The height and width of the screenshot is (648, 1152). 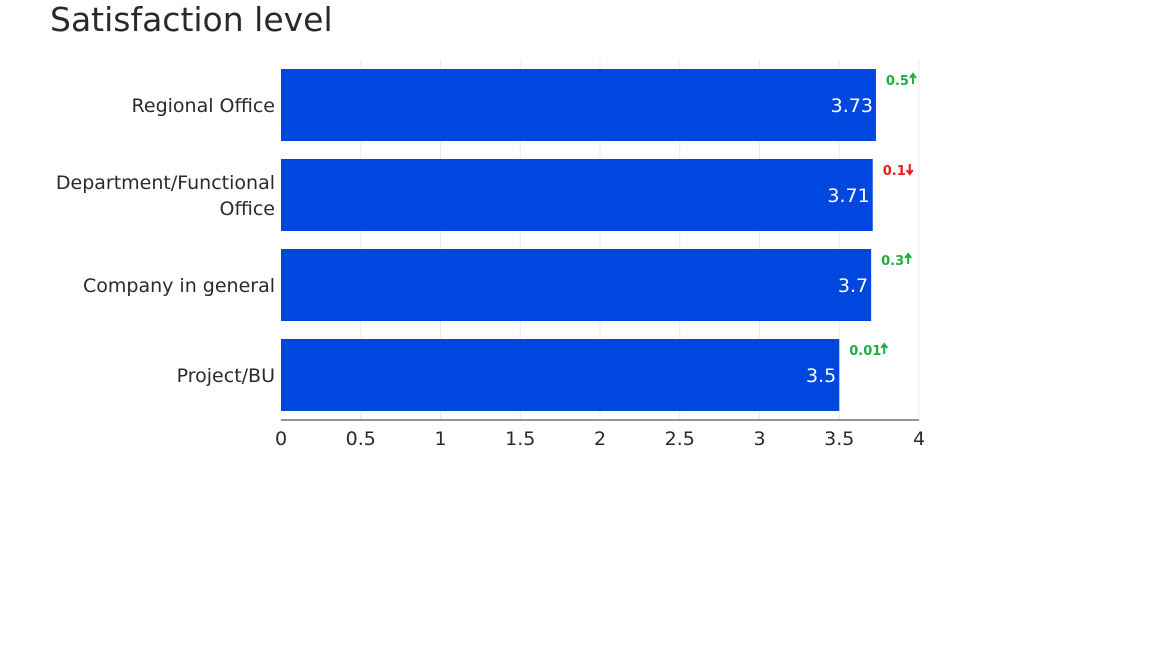 I want to click on bar-value-label: 3.7, so click(x=853, y=286).